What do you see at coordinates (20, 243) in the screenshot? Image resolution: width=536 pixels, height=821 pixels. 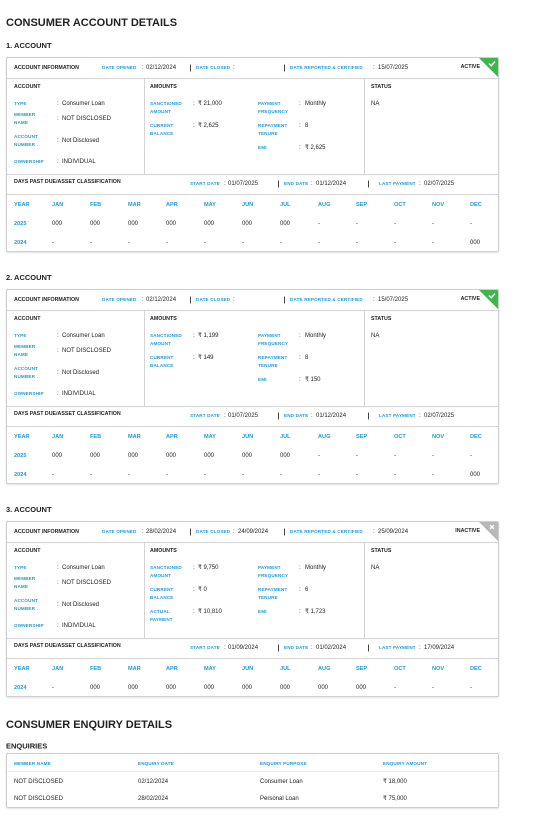 I see `year-label: 2024` at bounding box center [20, 243].